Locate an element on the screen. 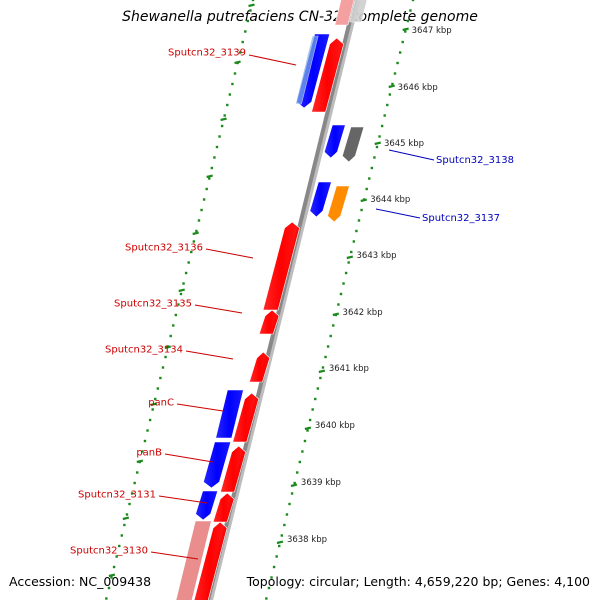 This screenshot has width=600, height=600. tick-label: 3640 kbp is located at coordinates (335, 426).